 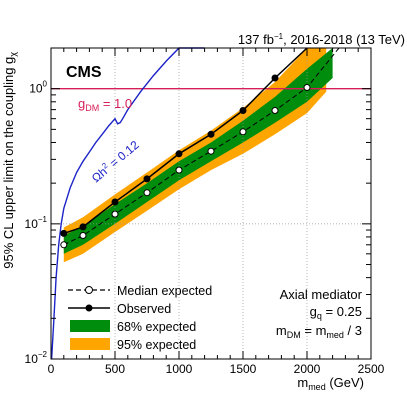 I want to click on lumi-label: 137 fb−1, 2016-2018 (13 TeV), so click(x=321, y=39).